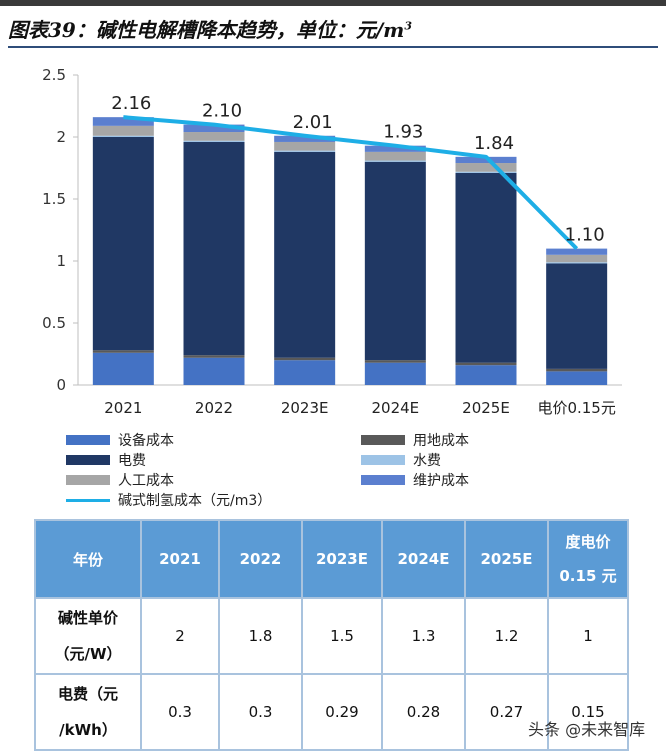 The width and height of the screenshot is (666, 751). Describe the element at coordinates (88, 559) in the screenshot. I see `table-header: 年份` at that location.